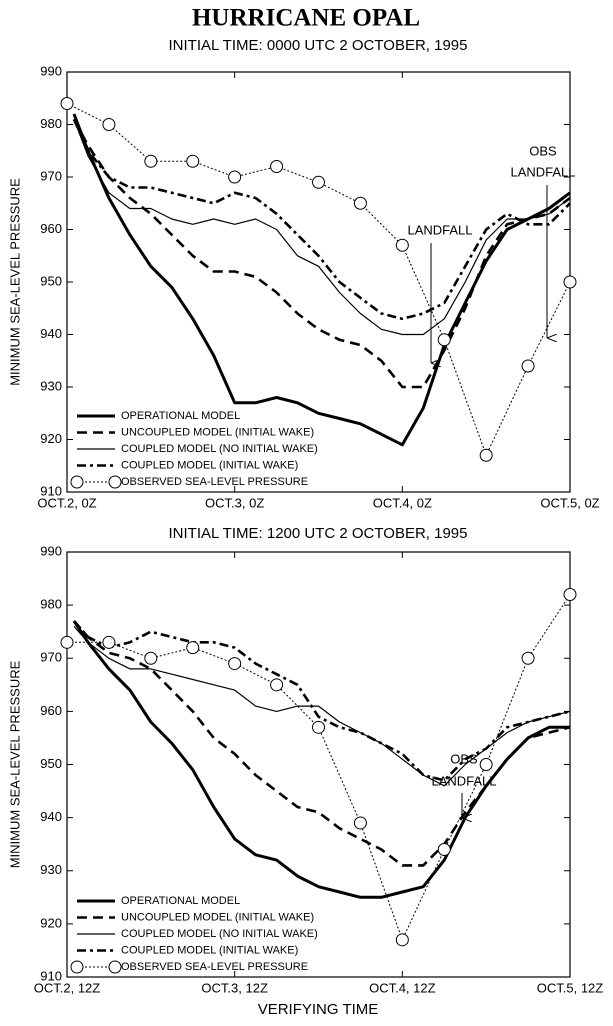 This screenshot has width=613, height=1026. What do you see at coordinates (569, 502) in the screenshot?
I see `x-tick-label: OCT.5, 0Z` at bounding box center [569, 502].